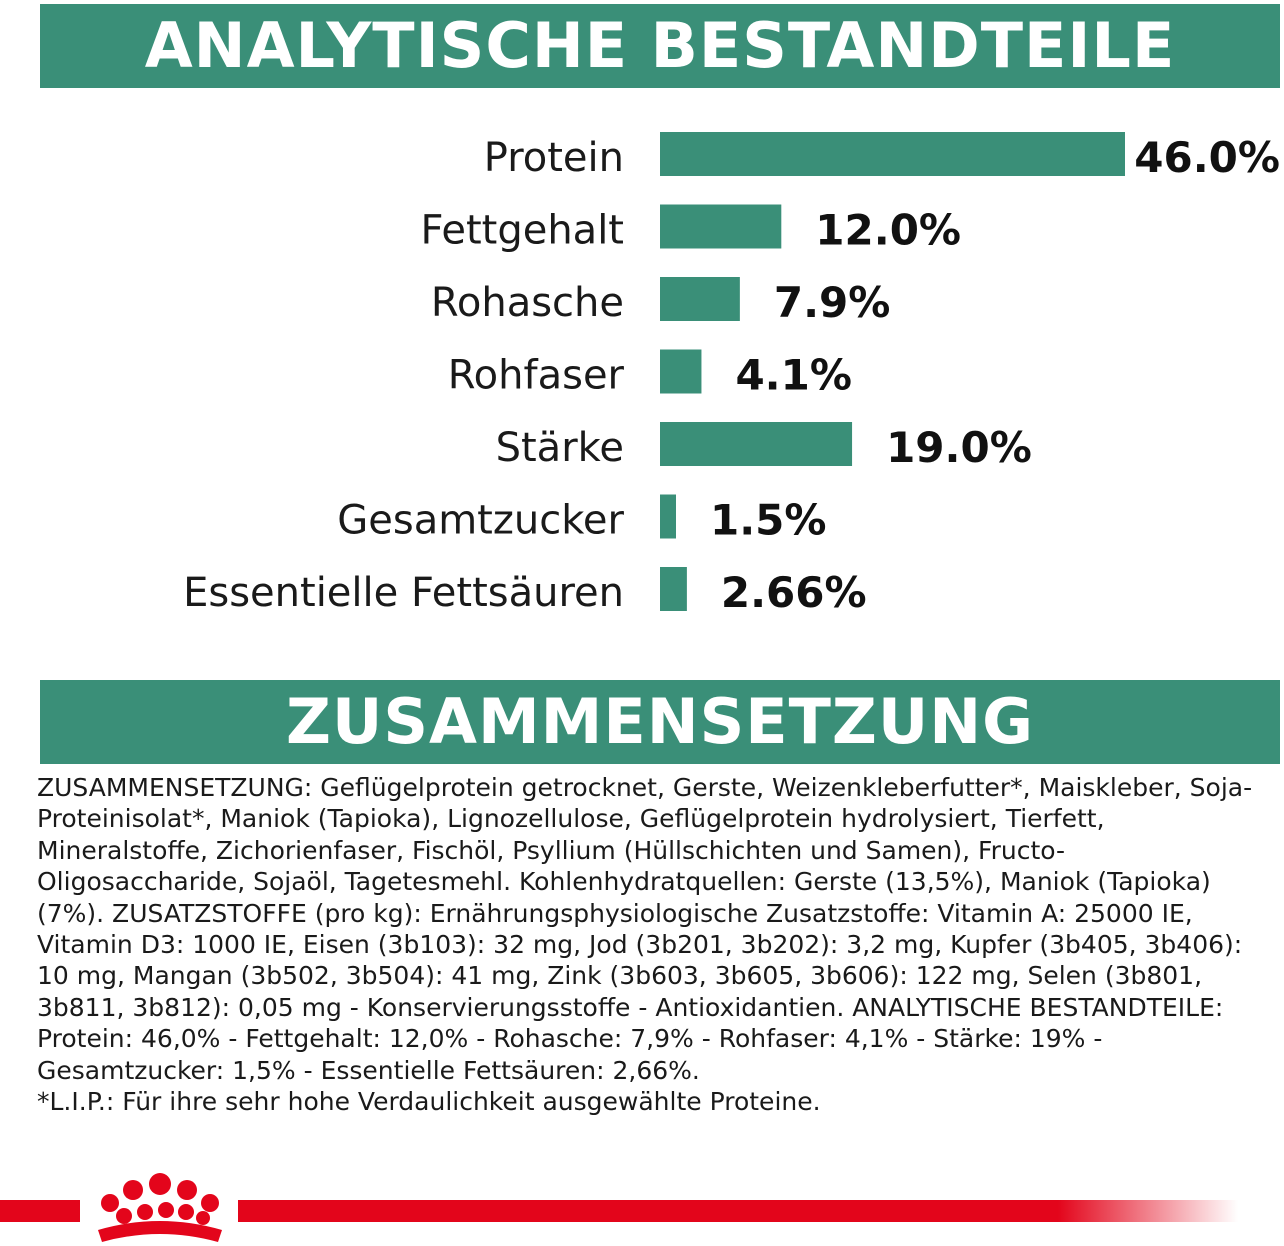 The width and height of the screenshot is (1284, 1246). I want to click on category-label-3: Rohfaser, so click(536, 376).